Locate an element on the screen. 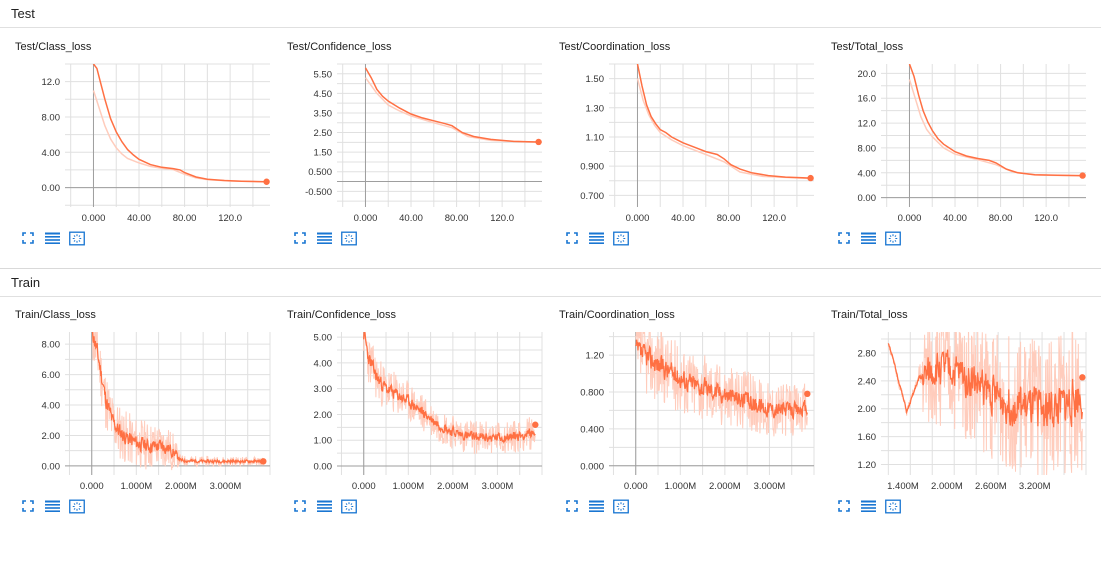 This screenshot has width=1101, height=561. x-tick-label: 3.200M is located at coordinates (1035, 486).